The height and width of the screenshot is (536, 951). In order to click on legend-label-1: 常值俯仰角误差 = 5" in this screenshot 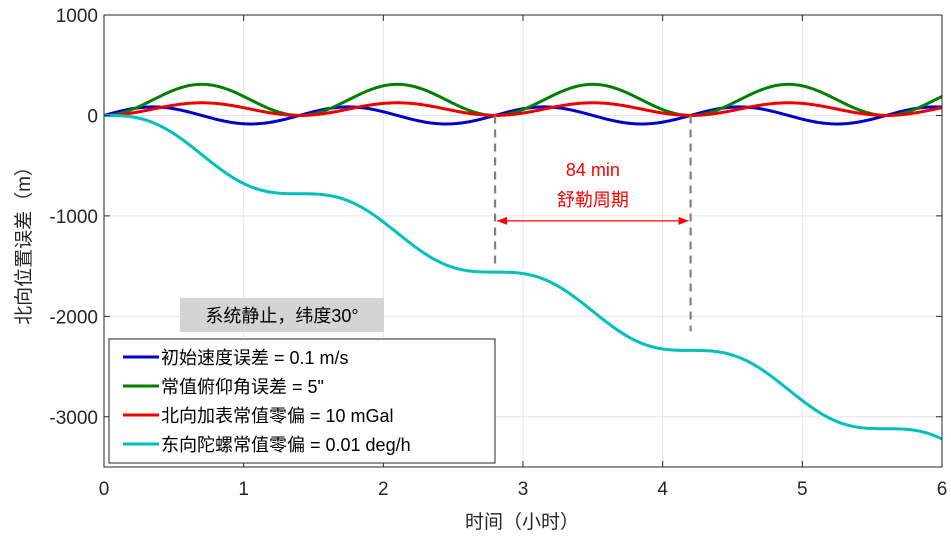, I will do `click(242, 387)`.